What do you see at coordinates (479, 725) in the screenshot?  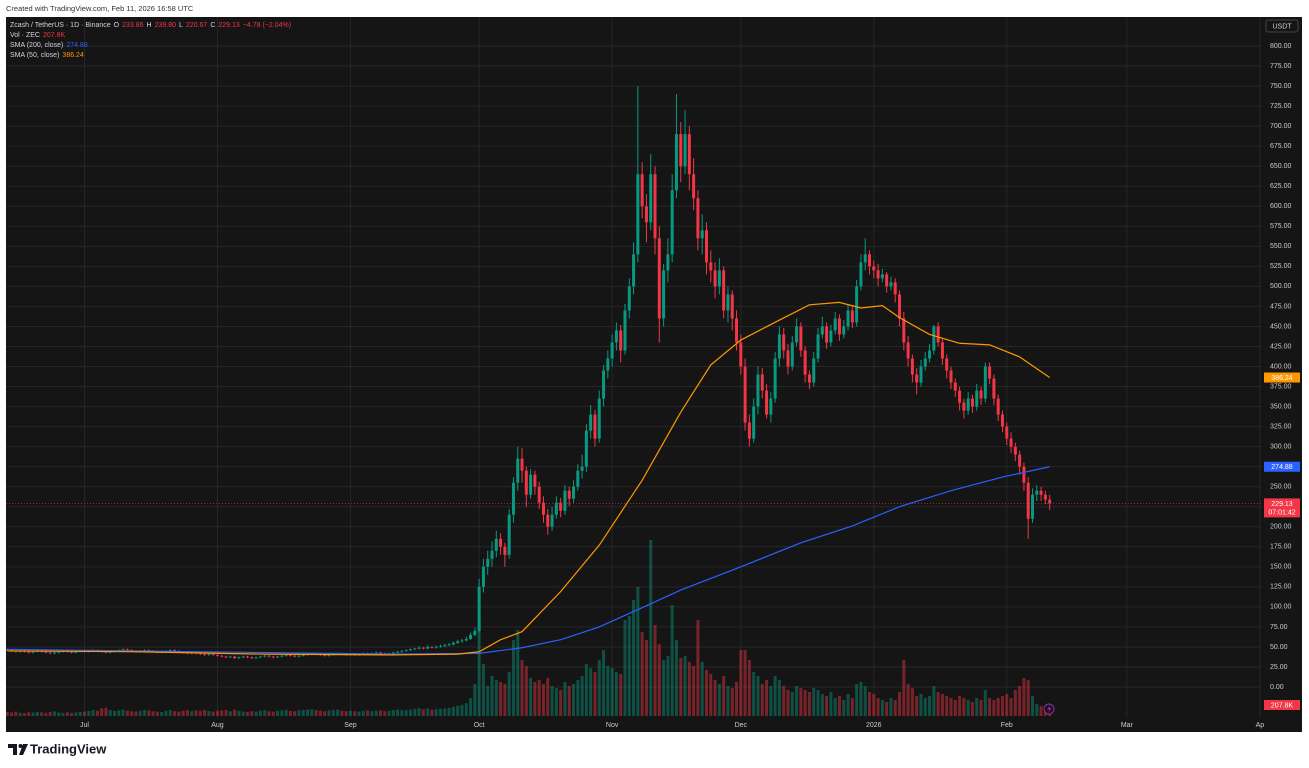 I see `x-tick-label: Oct` at bounding box center [479, 725].